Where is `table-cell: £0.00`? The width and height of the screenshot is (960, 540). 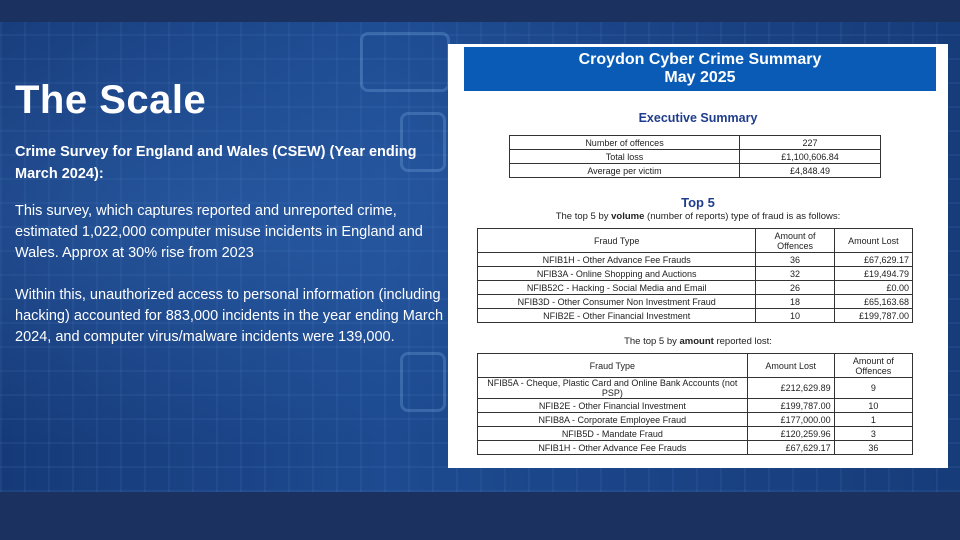
table-cell: £0.00 is located at coordinates (873, 287).